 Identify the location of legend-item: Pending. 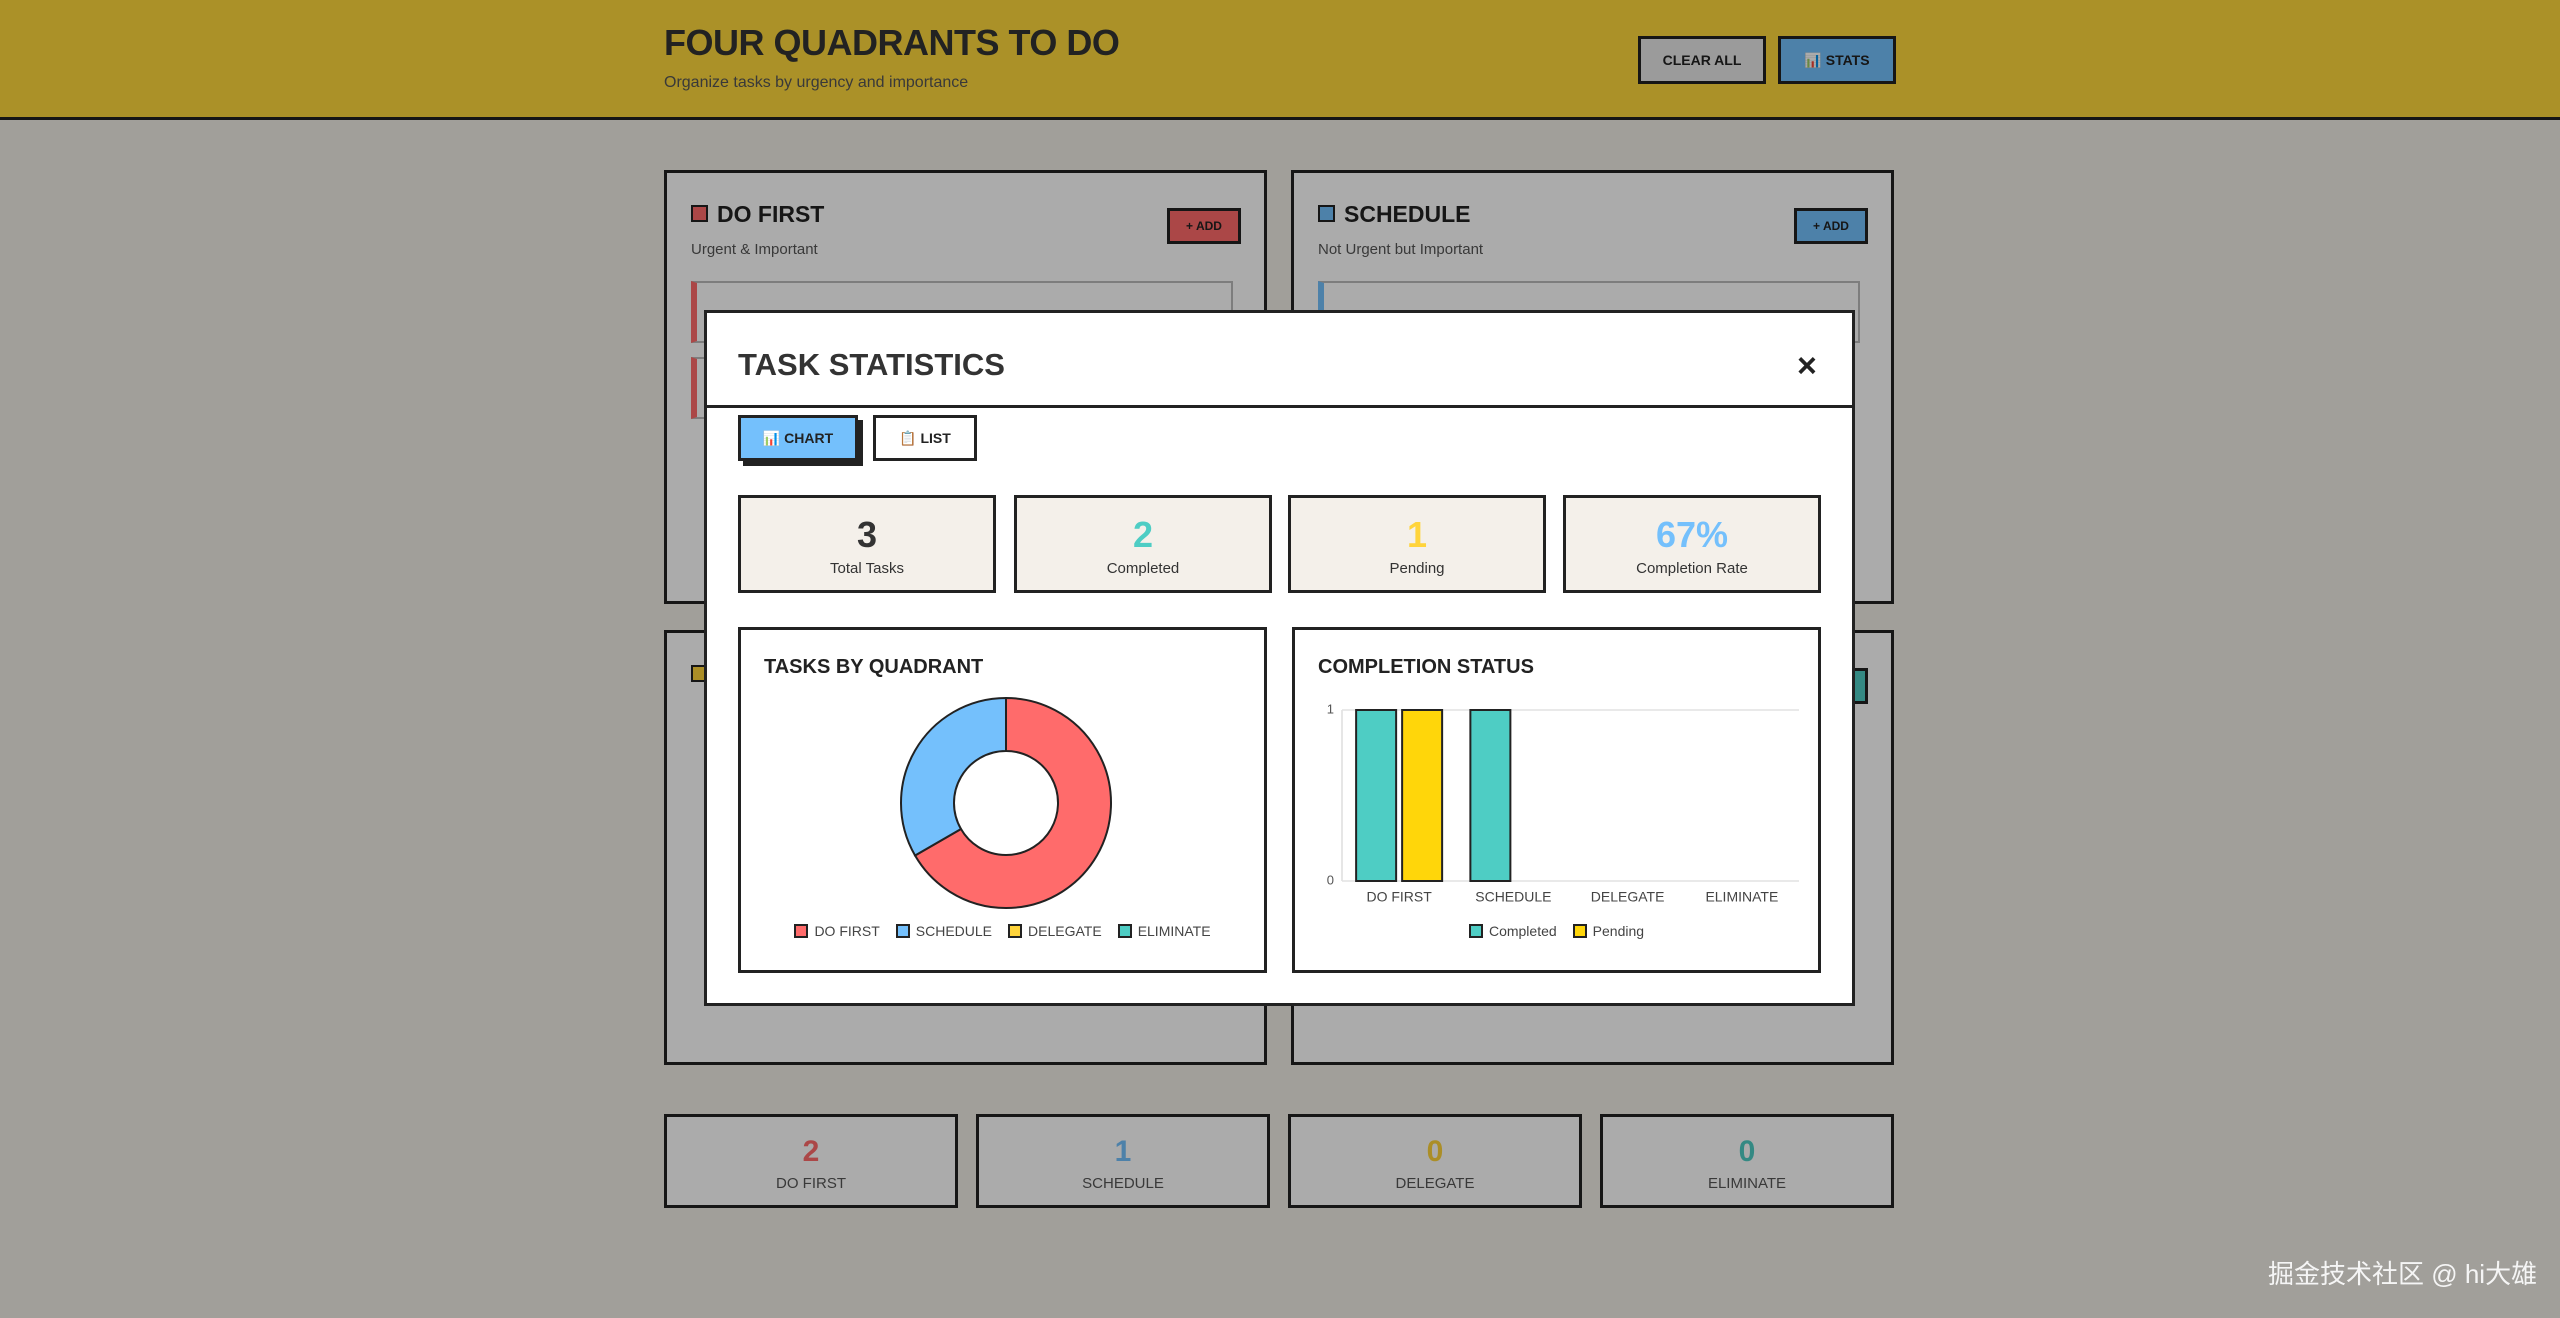
(1608, 931).